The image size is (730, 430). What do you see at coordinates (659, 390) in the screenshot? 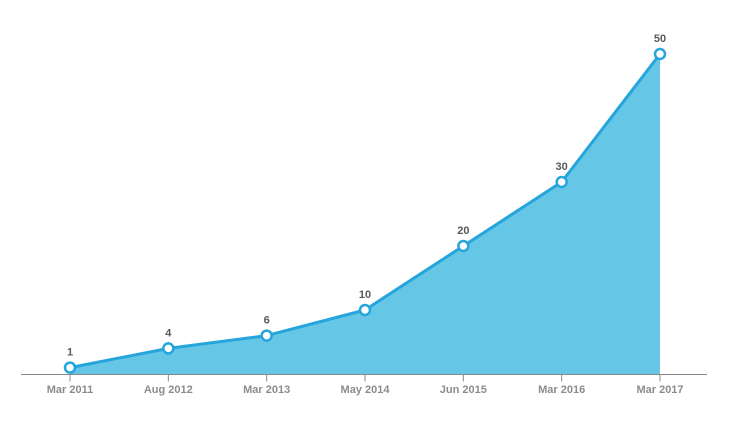
I see `x-axis-label: Mar 2017` at bounding box center [659, 390].